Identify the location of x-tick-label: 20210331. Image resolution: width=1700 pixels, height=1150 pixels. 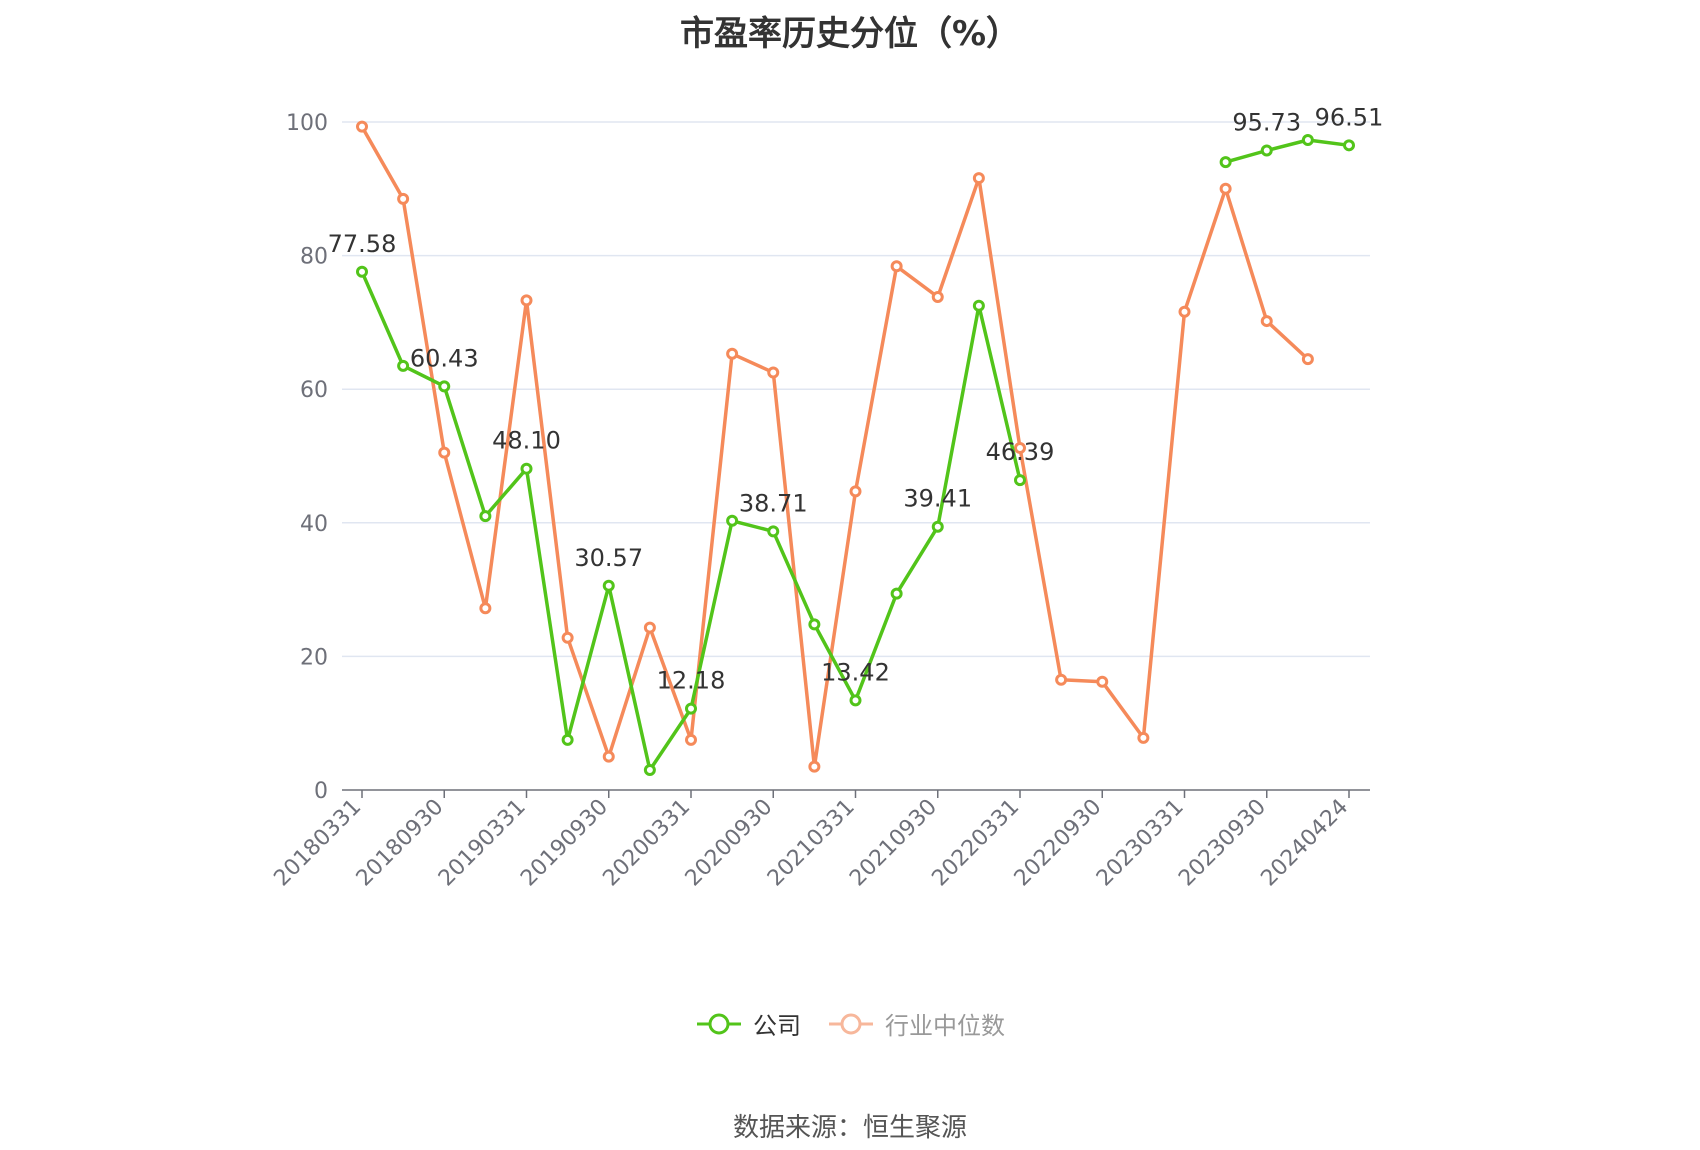
(811, 843).